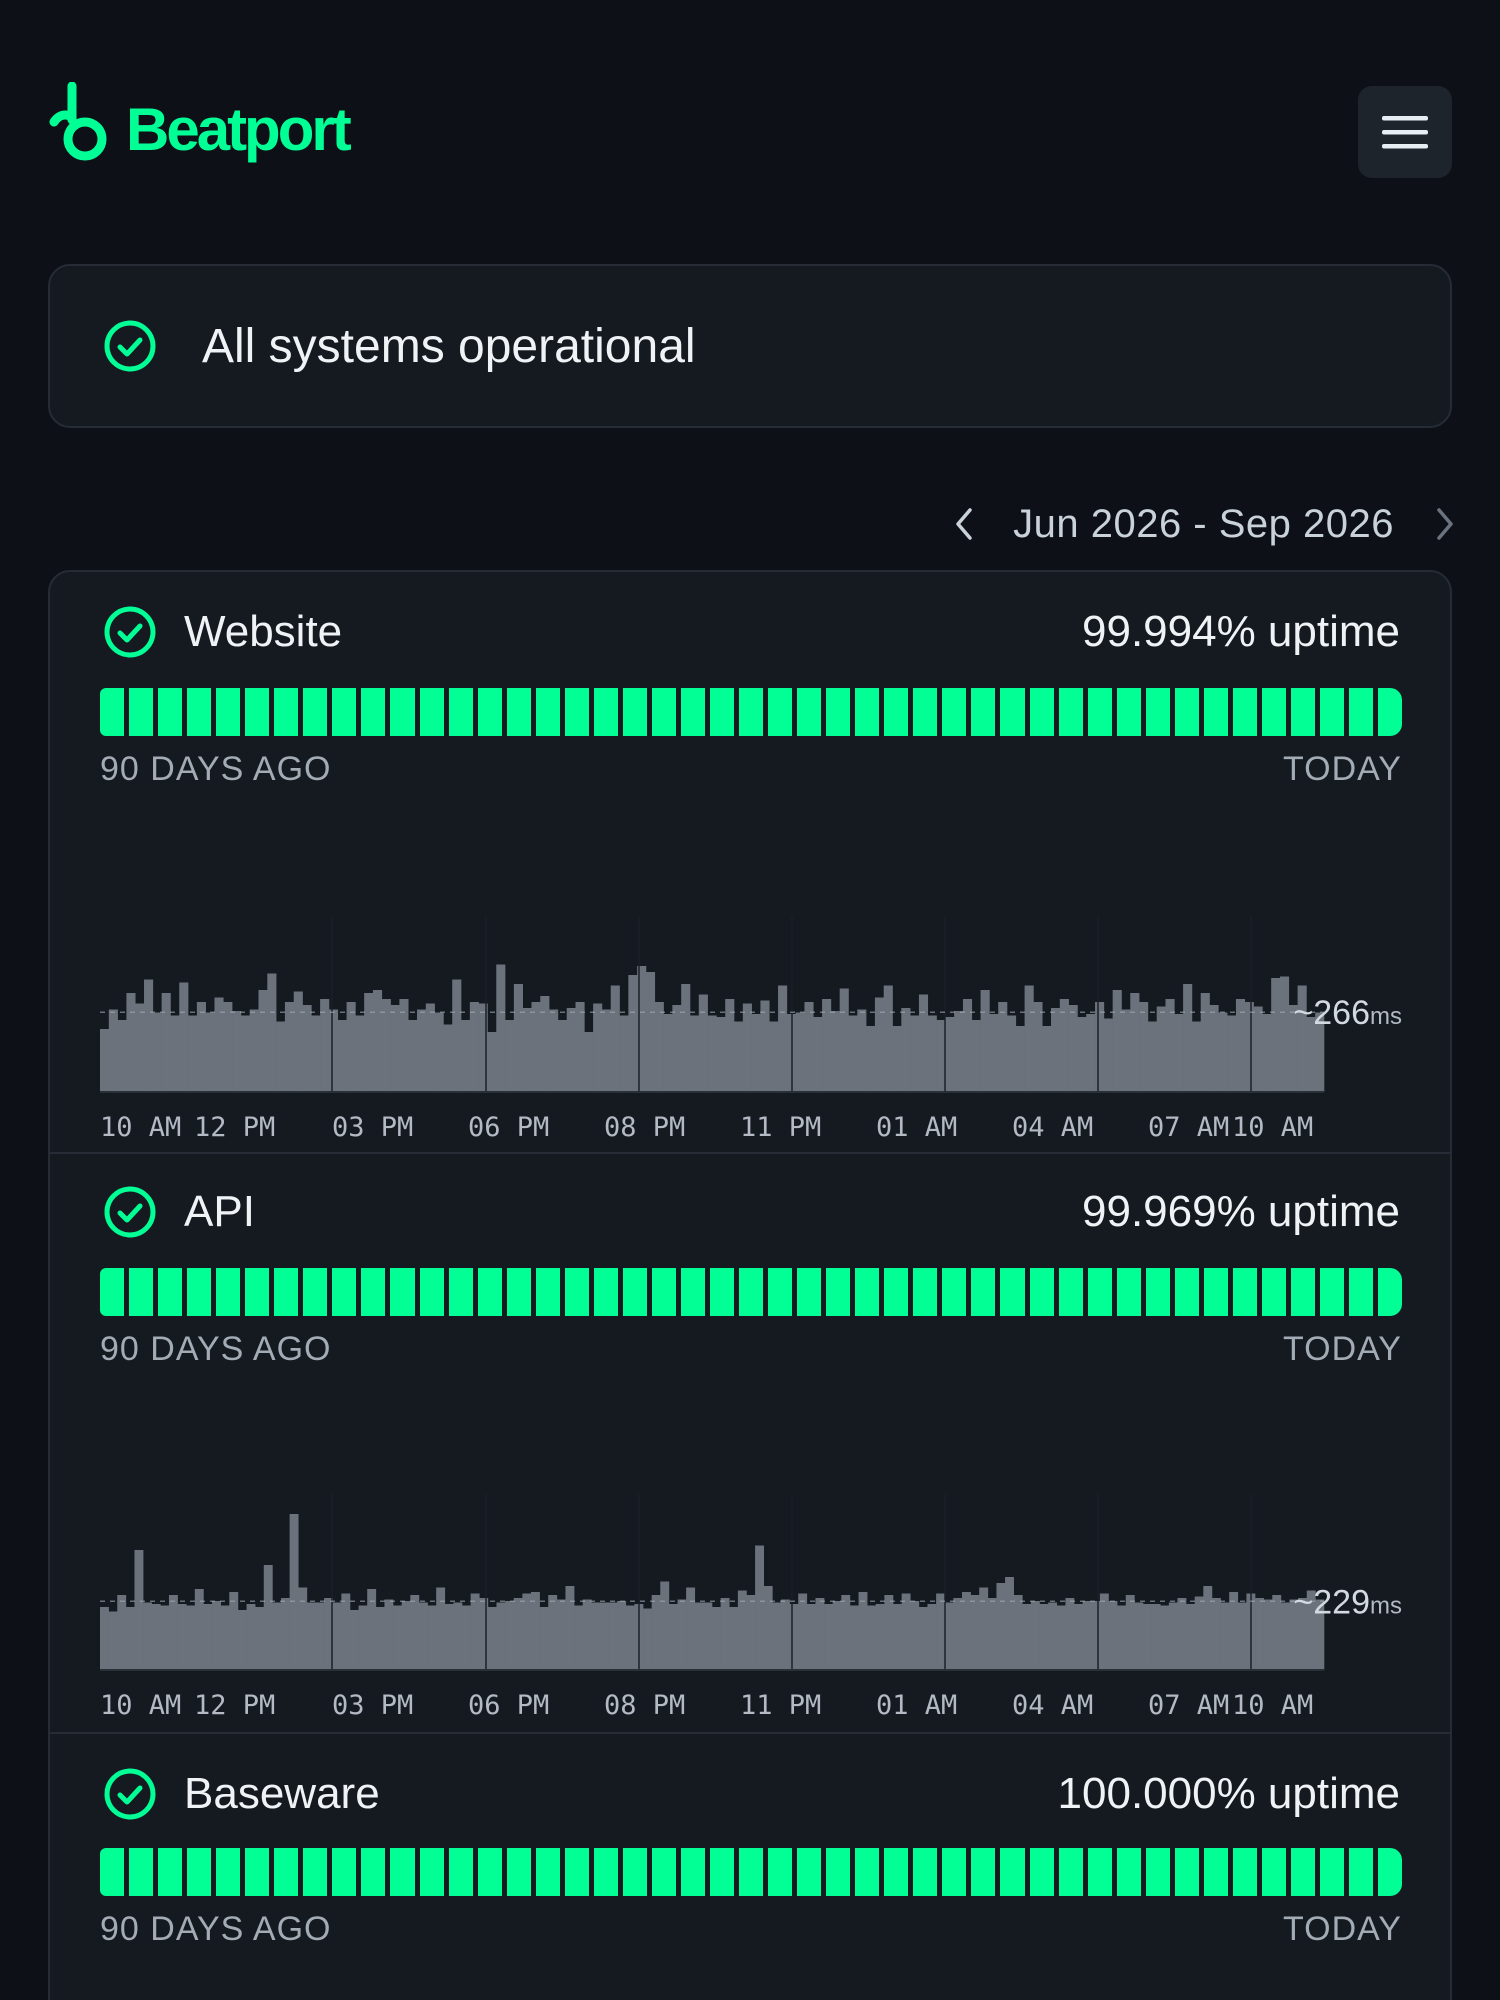  What do you see at coordinates (200, 123) in the screenshot?
I see `brand-logo: Beatport` at bounding box center [200, 123].